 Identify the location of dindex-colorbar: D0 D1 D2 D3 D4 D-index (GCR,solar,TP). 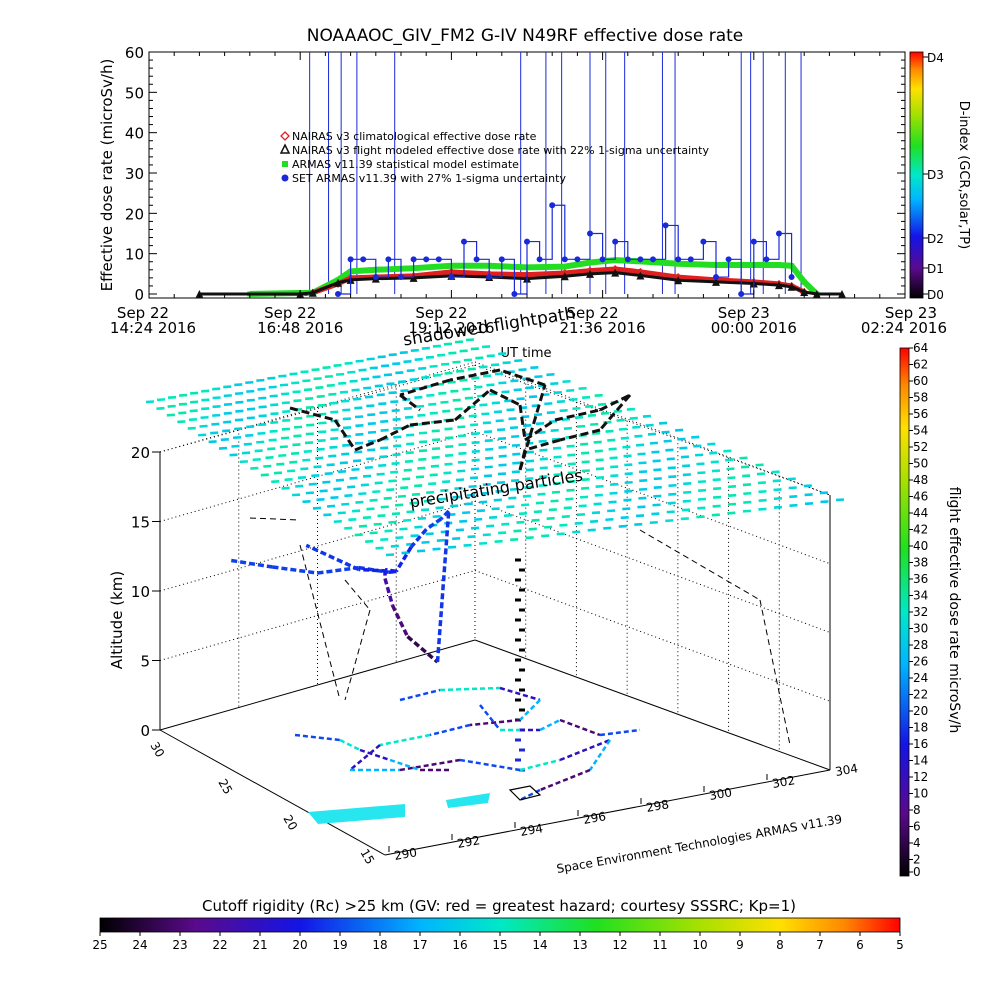
(940, 176).